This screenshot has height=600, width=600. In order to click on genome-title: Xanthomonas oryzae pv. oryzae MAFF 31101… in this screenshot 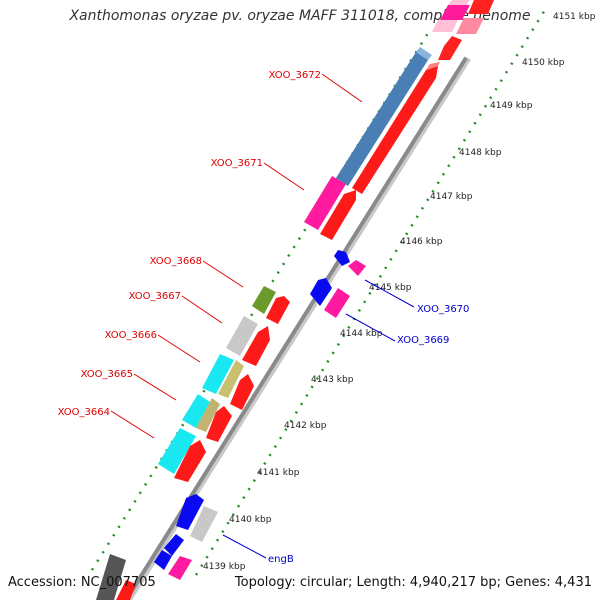, I will do `click(300, 16)`.